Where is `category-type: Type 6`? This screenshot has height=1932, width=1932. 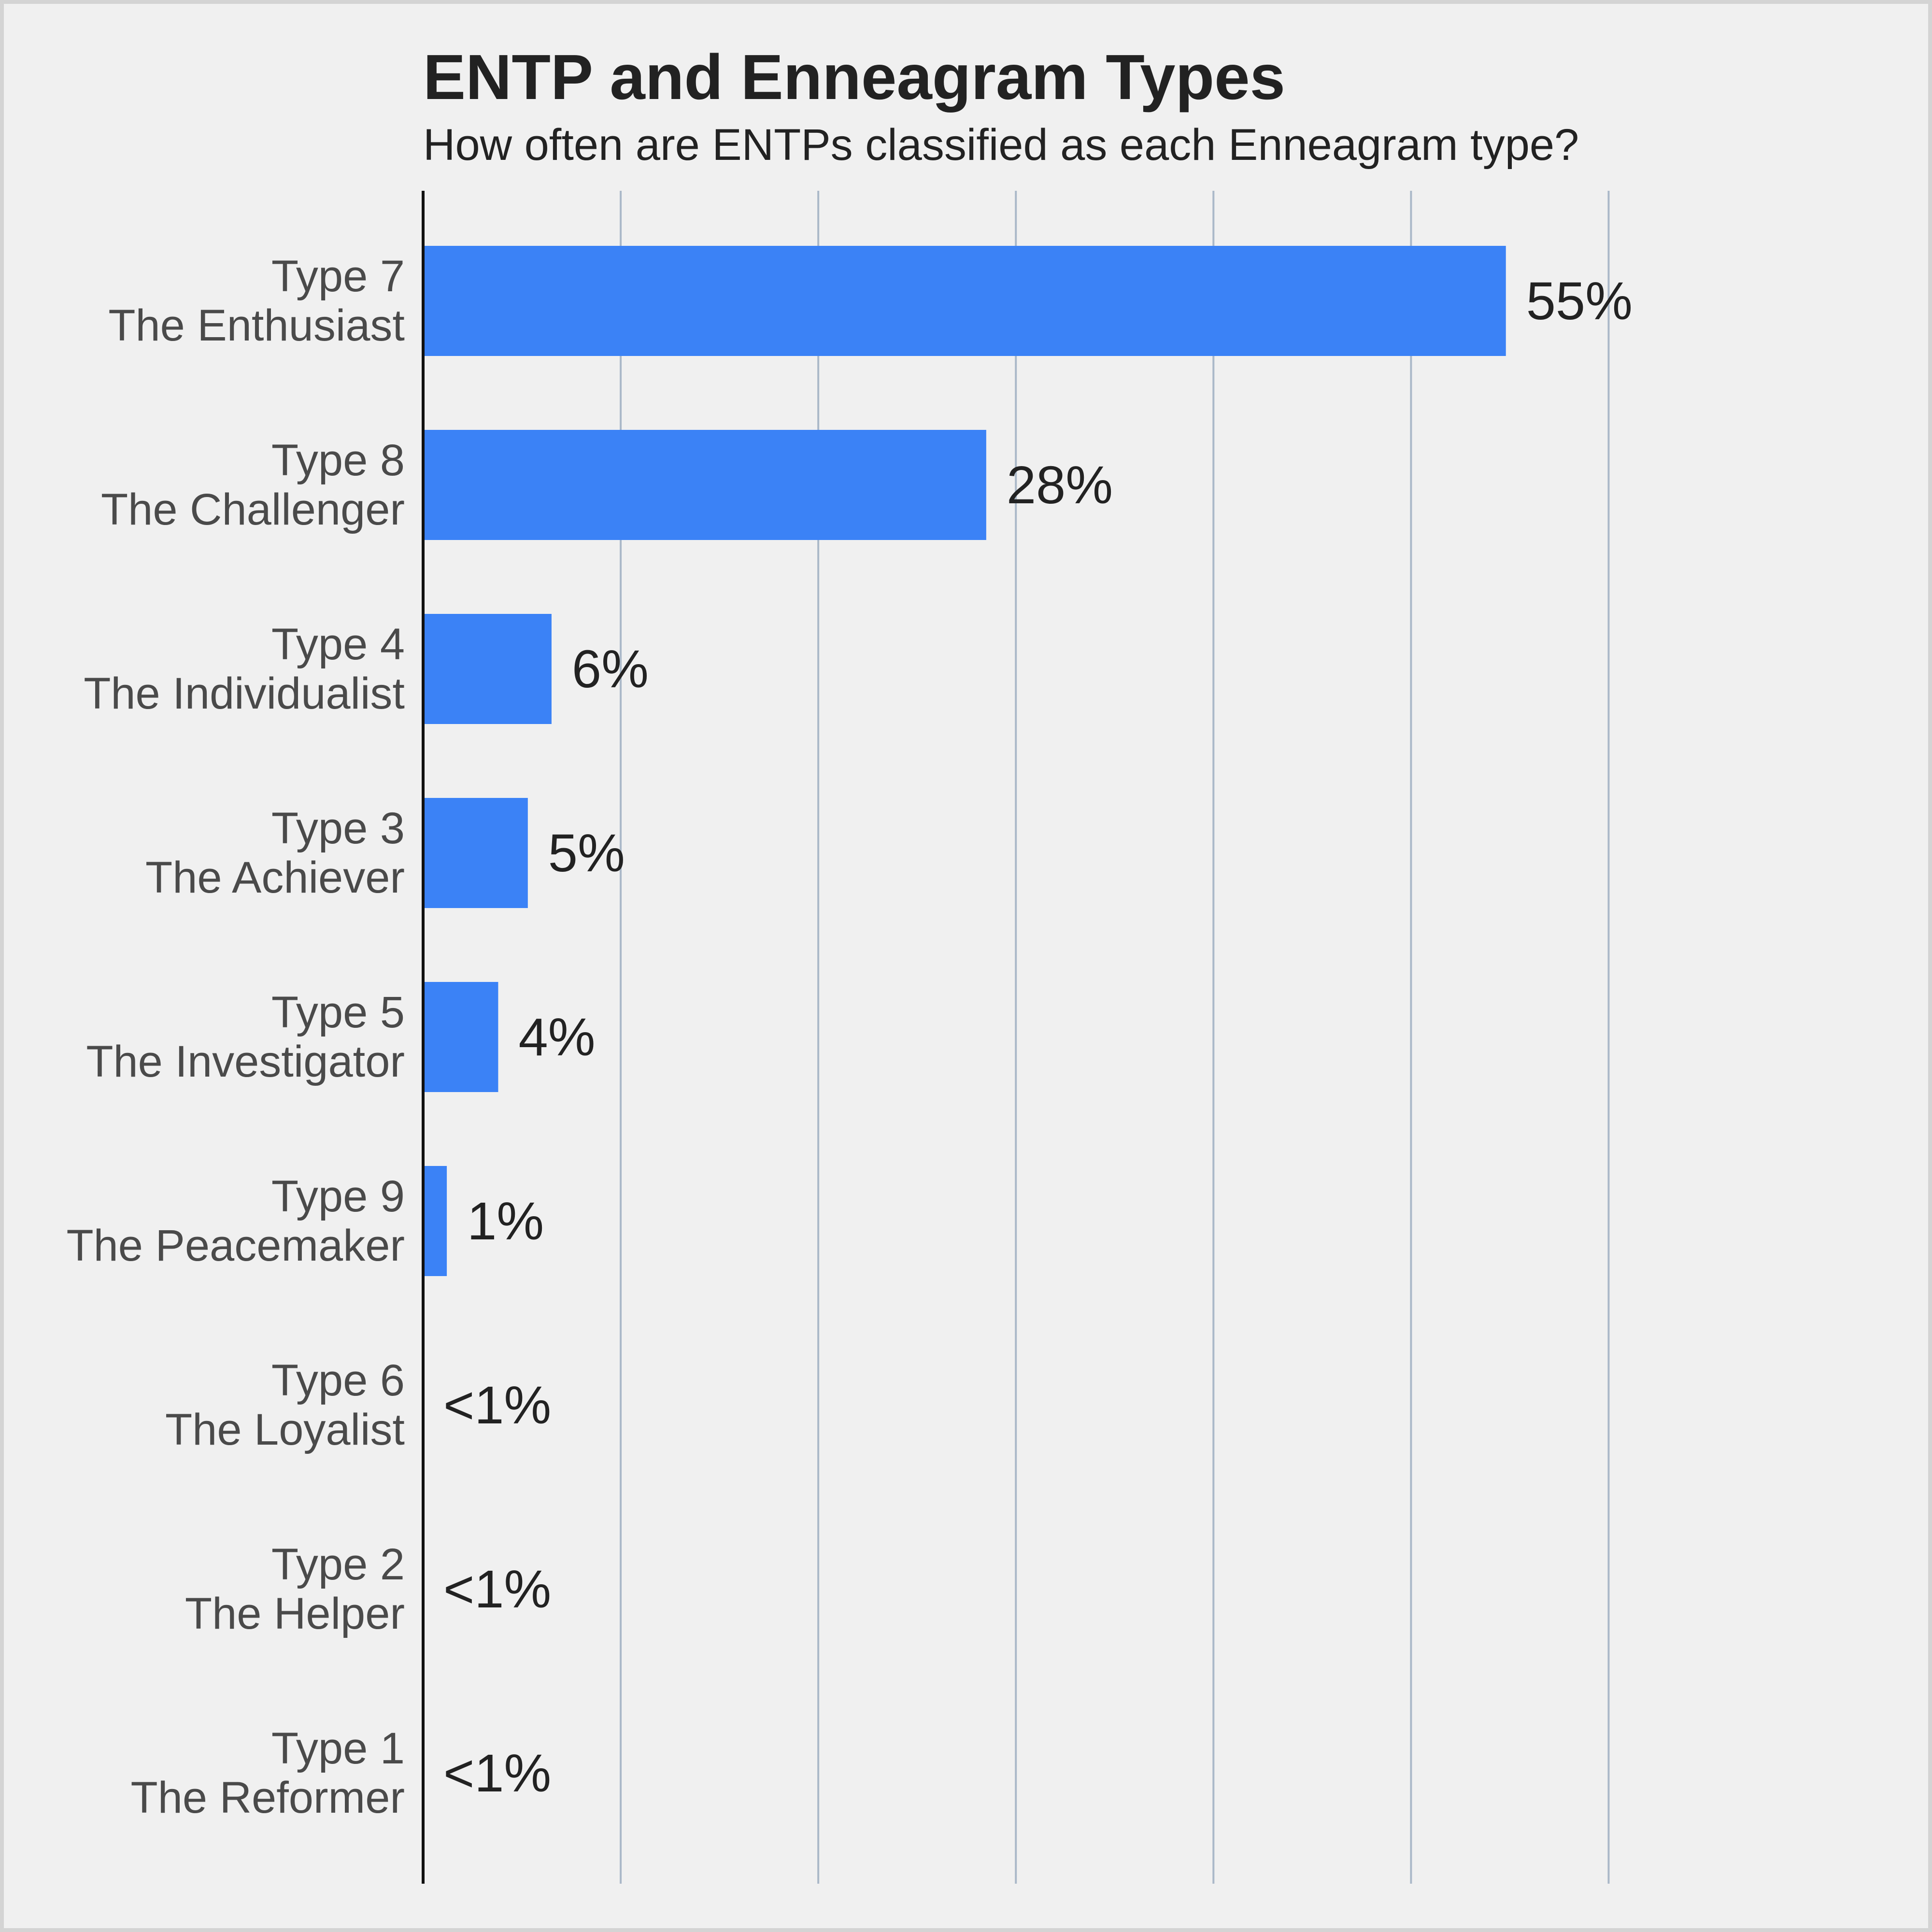
category-type: Type 6 is located at coordinates (338, 1380).